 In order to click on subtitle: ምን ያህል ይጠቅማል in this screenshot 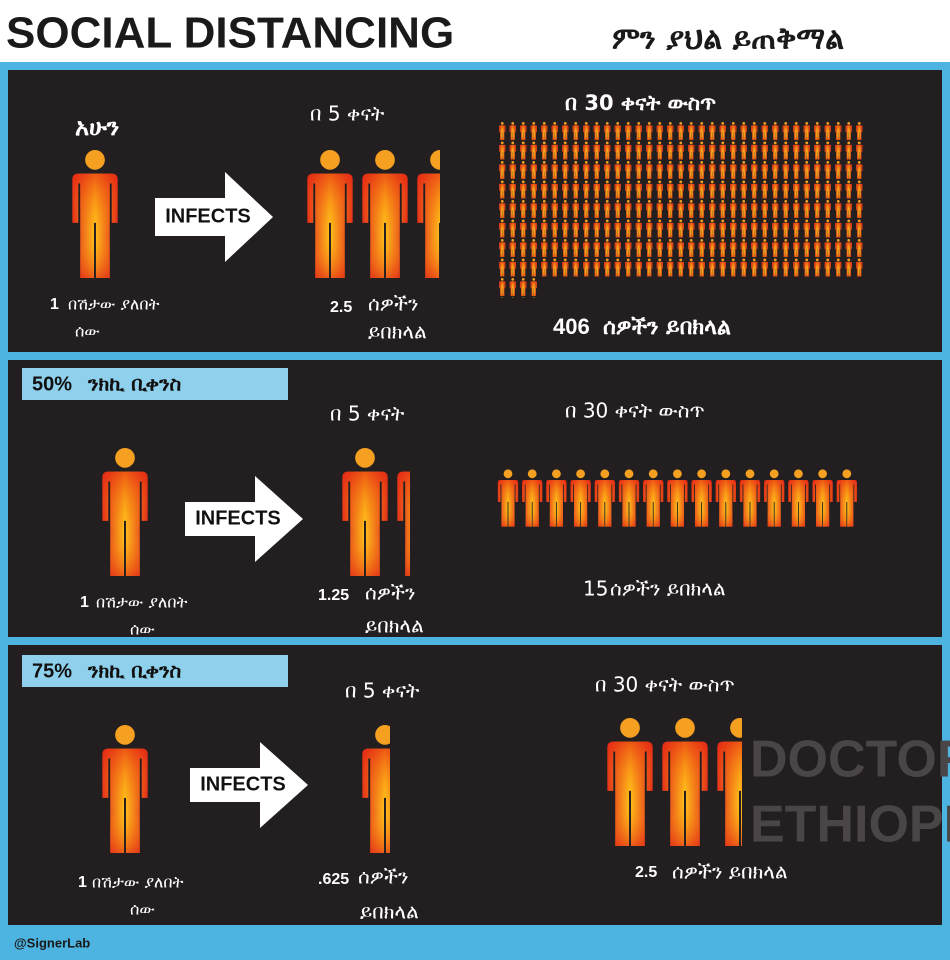, I will do `click(728, 39)`.